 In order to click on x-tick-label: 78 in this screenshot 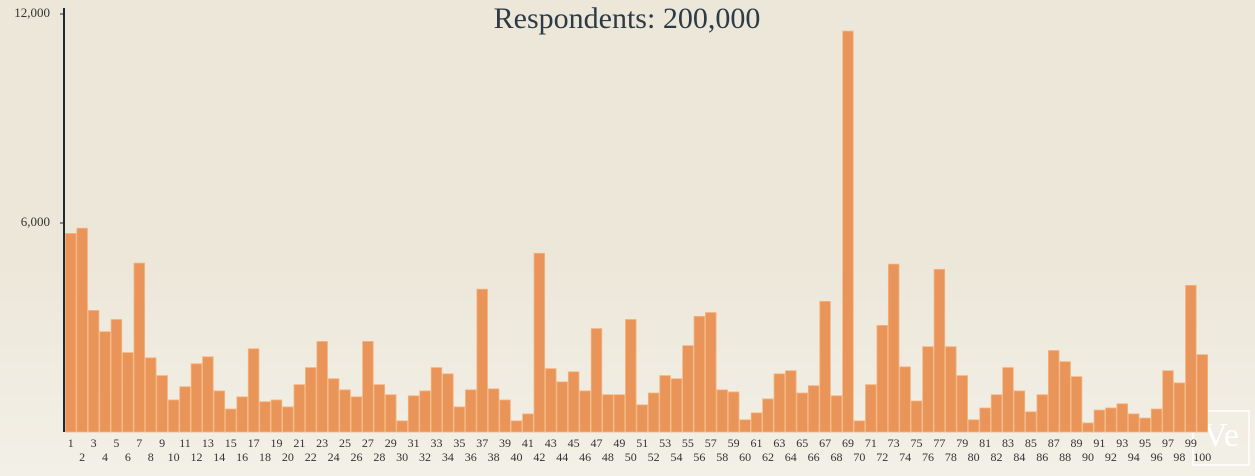, I will do `click(951, 457)`.